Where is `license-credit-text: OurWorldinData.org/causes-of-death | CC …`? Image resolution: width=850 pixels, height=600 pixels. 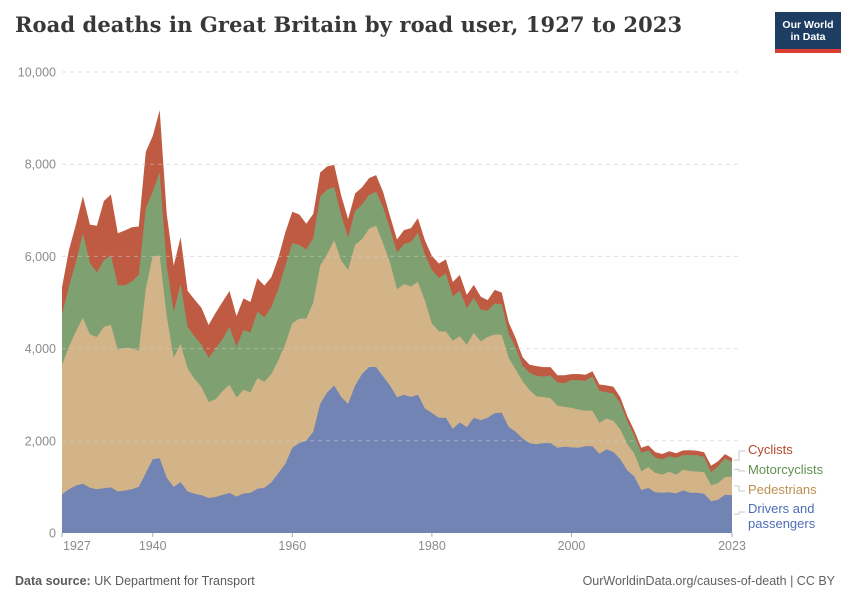
license-credit-text: OurWorldinData.org/causes-of-death | CC … is located at coordinates (708, 581).